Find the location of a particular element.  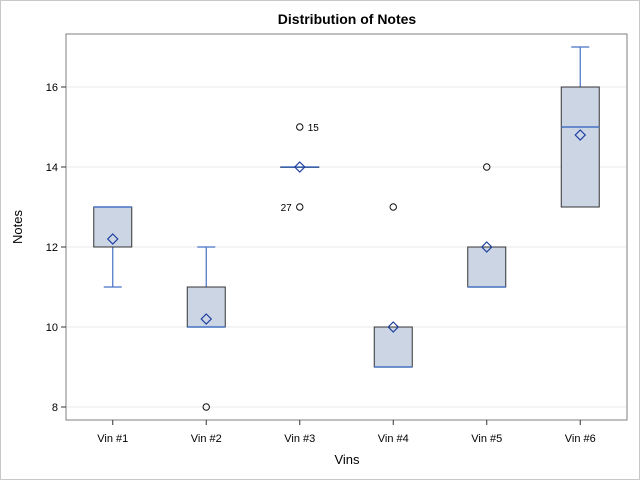

chart-title: Distribution of Notes is located at coordinates (347, 19).